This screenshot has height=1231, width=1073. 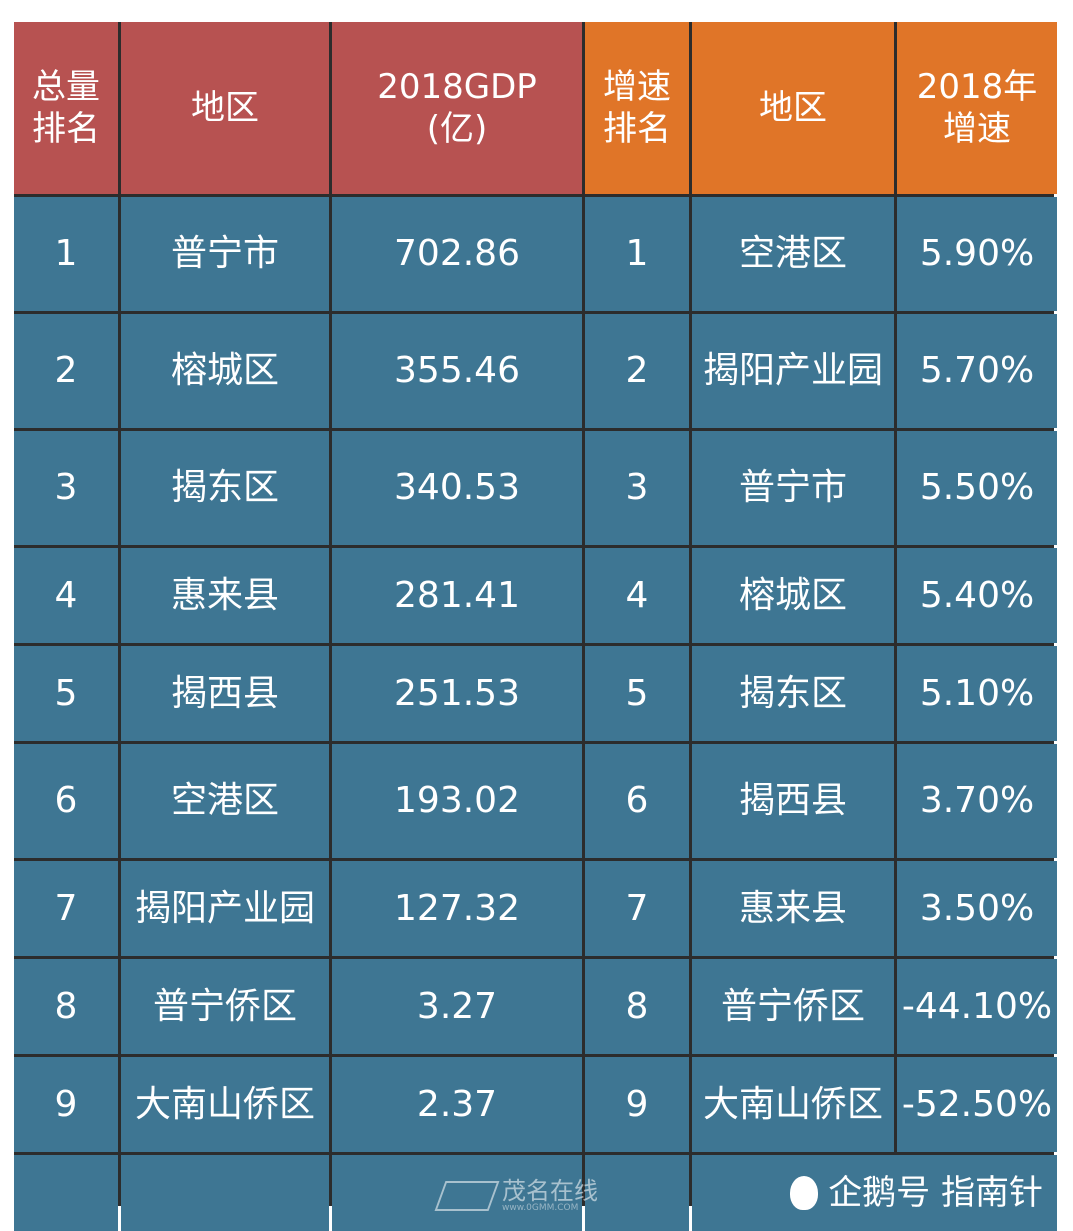 What do you see at coordinates (793, 801) in the screenshot?
I see `row-6-growth-region: 揭西县` at bounding box center [793, 801].